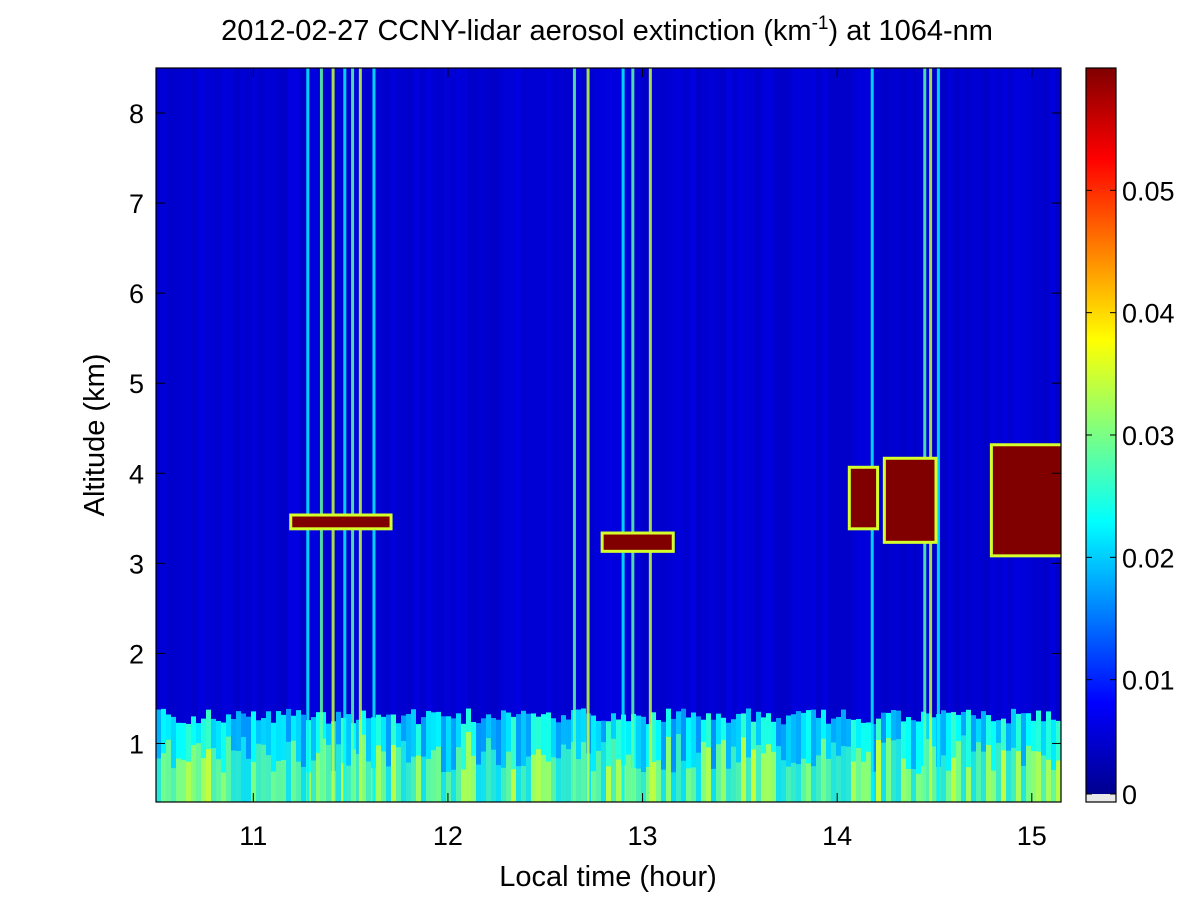 The image size is (1200, 901). I want to click on y-tick-label: 8, so click(136, 114).